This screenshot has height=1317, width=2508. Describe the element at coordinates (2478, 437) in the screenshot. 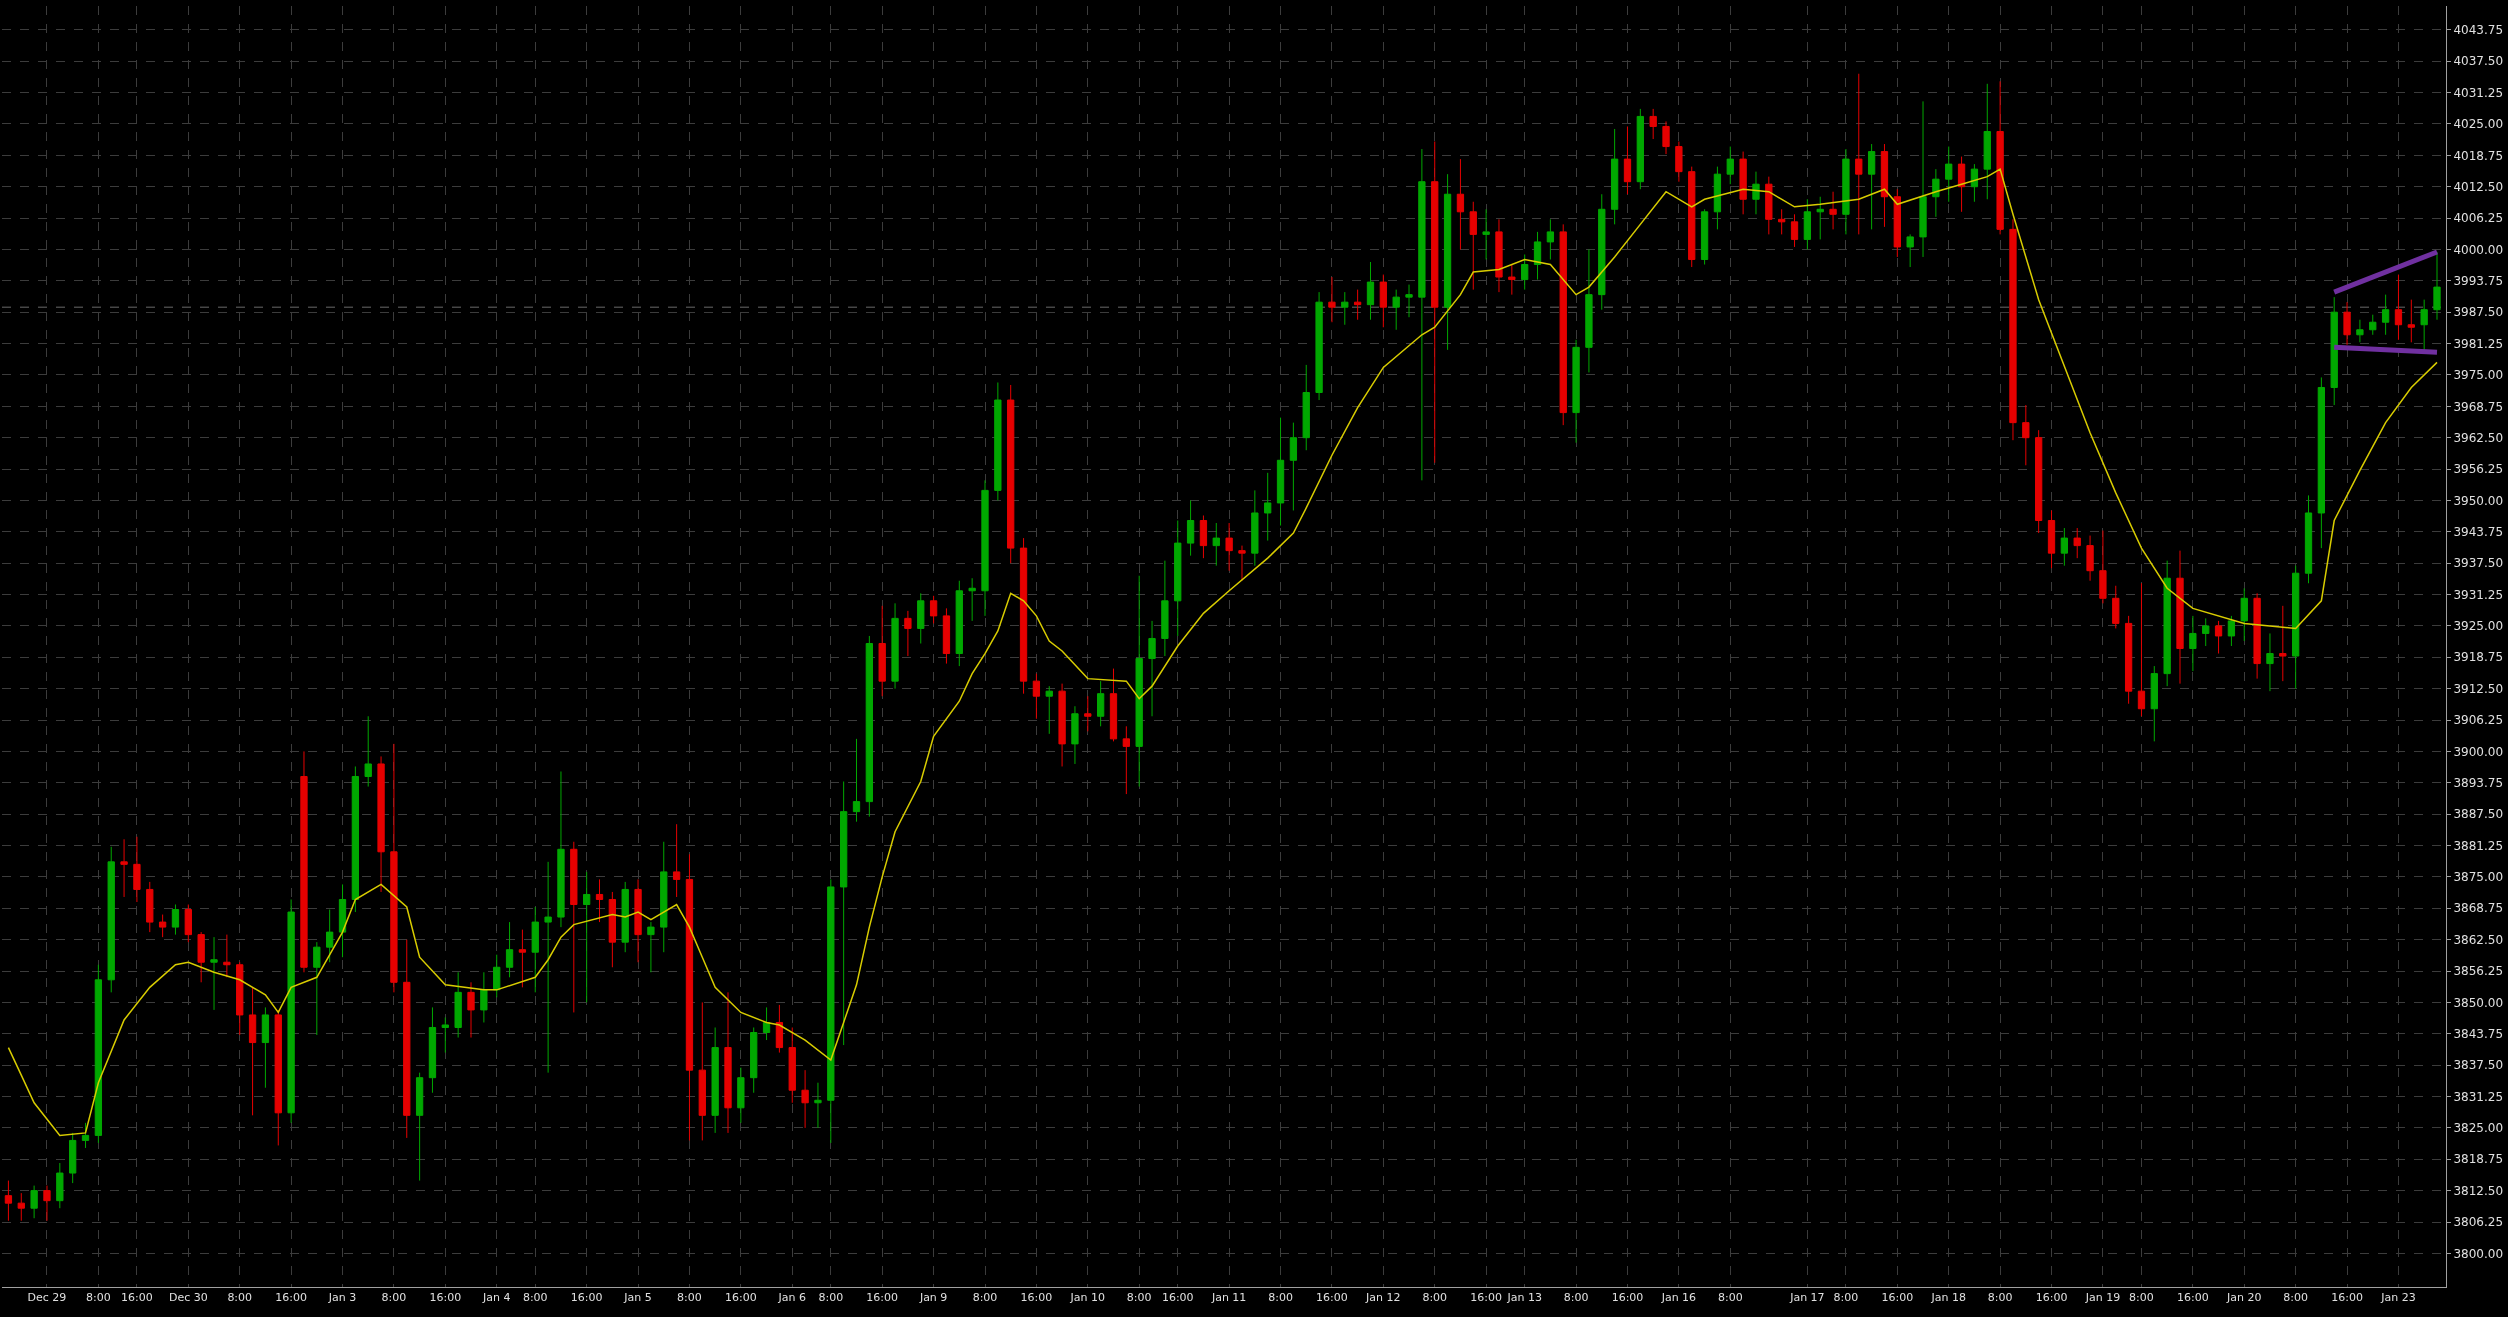

I see `y-tick-label: 3962.50` at that location.